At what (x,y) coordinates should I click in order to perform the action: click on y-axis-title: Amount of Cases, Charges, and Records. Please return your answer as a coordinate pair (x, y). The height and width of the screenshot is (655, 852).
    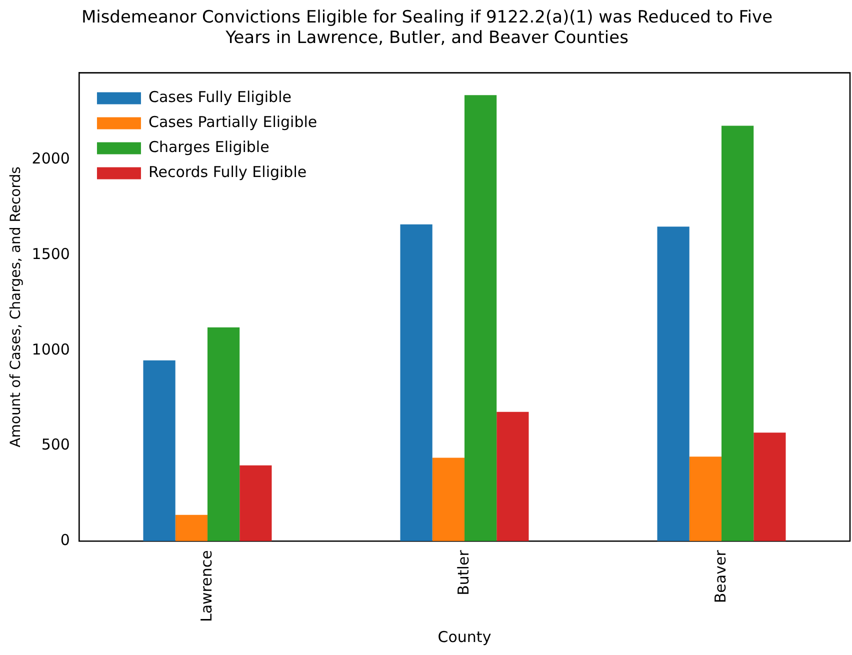
    Looking at the image, I should click on (16, 307).